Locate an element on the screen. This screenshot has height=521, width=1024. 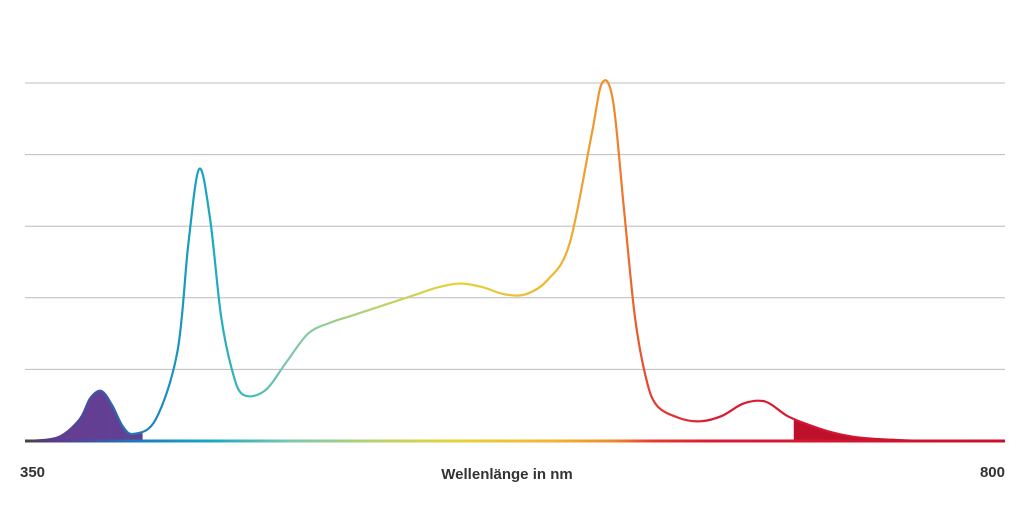
fills is located at coordinates (515, 415).